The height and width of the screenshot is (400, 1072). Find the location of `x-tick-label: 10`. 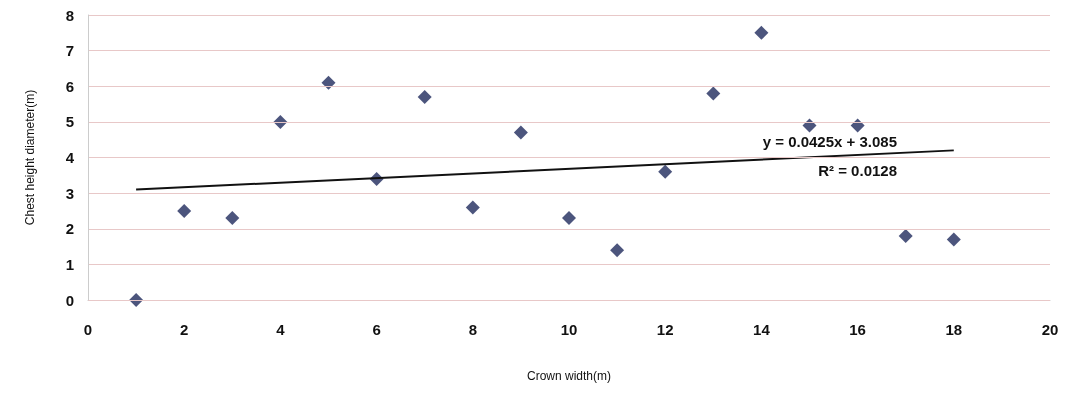

x-tick-label: 10 is located at coordinates (569, 329).